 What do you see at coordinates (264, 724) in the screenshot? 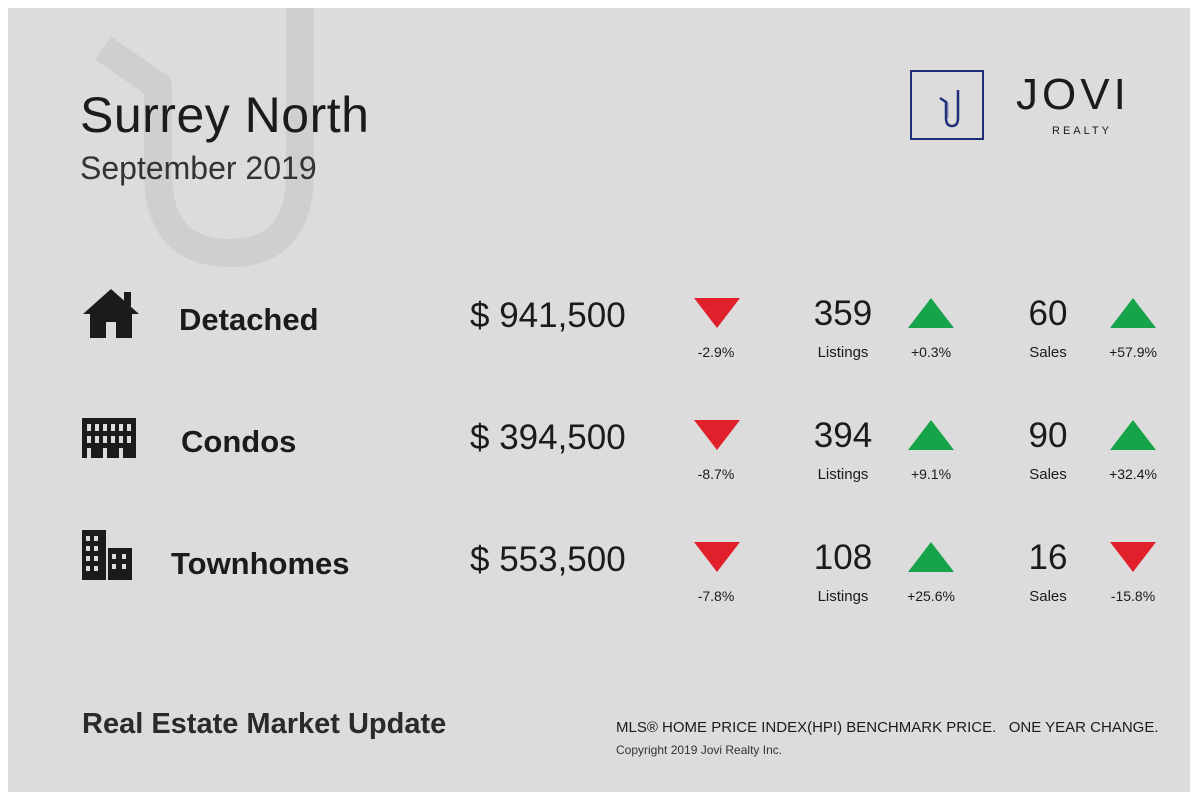
I see `footer-title: Real Estate Market Update` at bounding box center [264, 724].